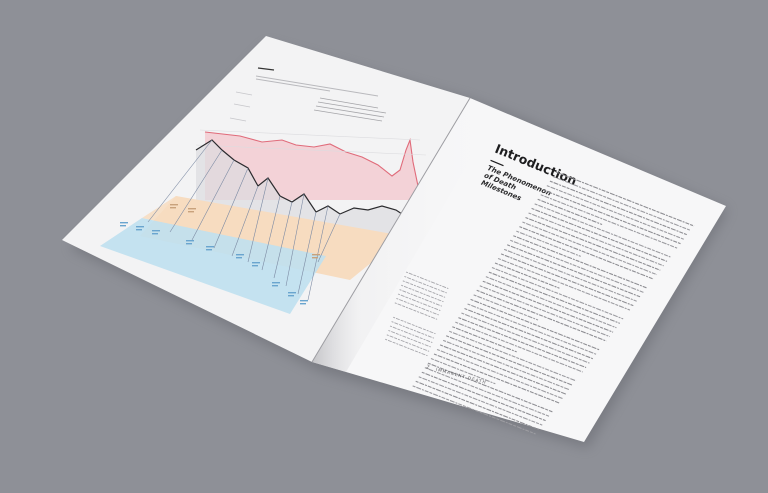 Image resolution: width=768 pixels, height=493 pixels. What do you see at coordinates (266, 69) in the screenshot?
I see `chart-header-rule` at bounding box center [266, 69].